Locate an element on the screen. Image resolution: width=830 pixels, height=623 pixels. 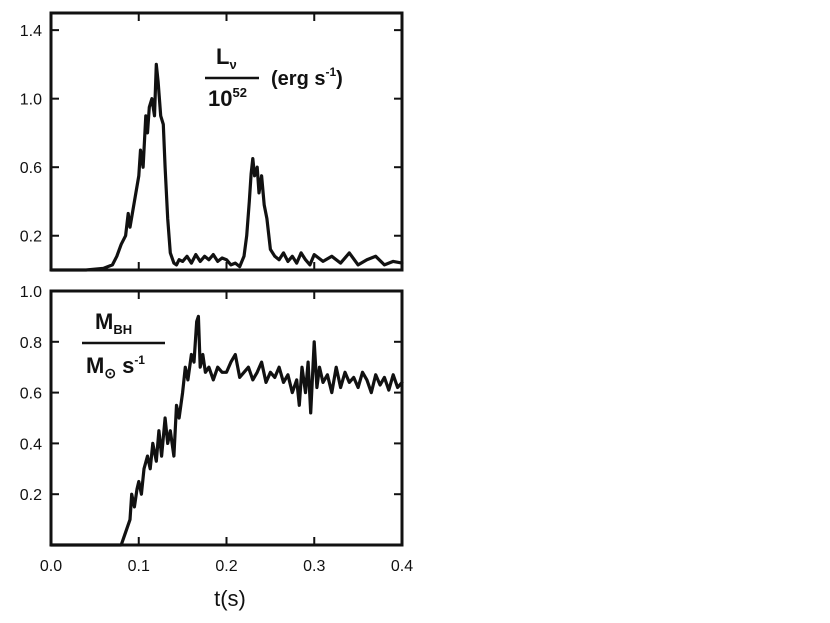
top-series-line is located at coordinates (226, 167).